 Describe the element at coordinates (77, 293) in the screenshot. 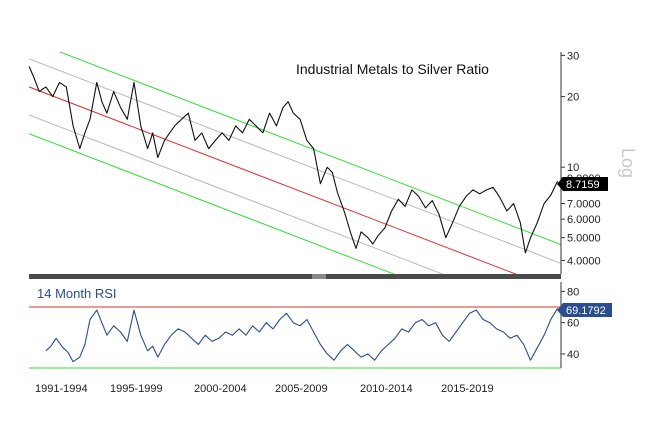

I see `rsi-chart-title: 14 Month RSI` at that location.